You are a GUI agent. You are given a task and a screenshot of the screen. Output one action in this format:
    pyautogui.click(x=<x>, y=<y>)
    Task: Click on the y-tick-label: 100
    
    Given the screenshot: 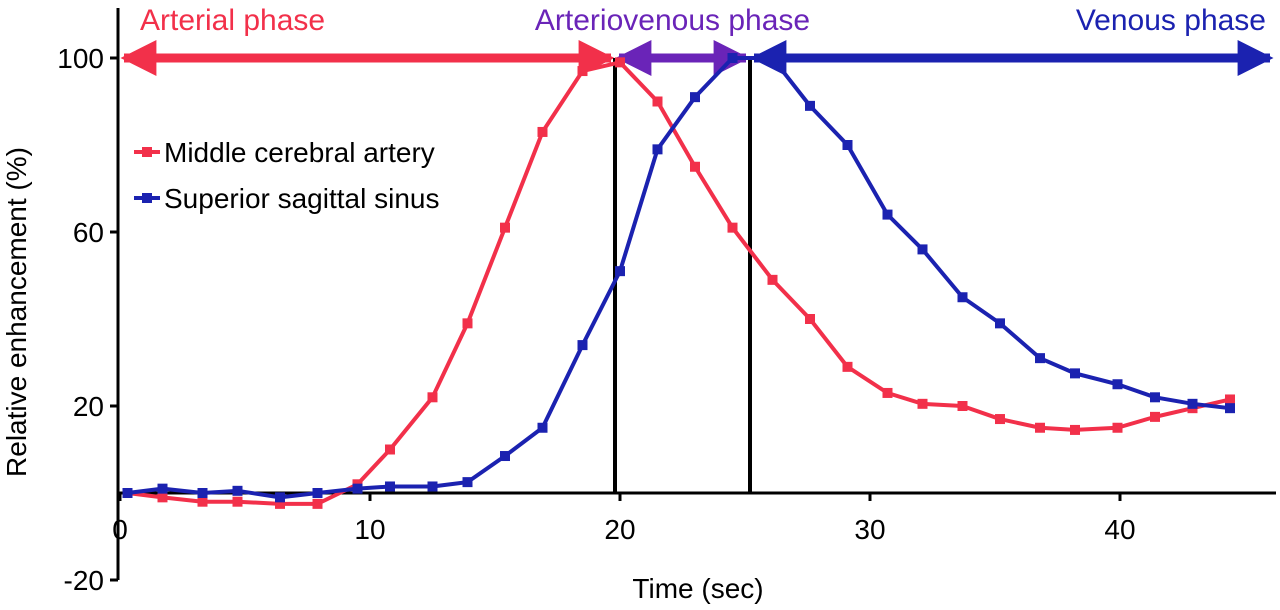 What is the action you would take?
    pyautogui.click(x=80, y=58)
    